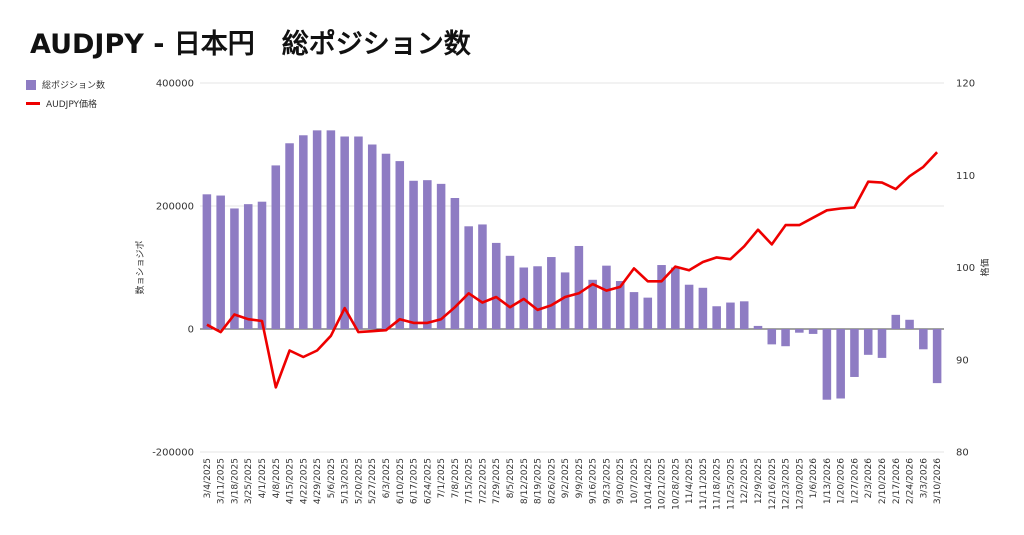 The width and height of the screenshot is (1024, 535). I want to click on x-tick-label: 8/19/2025, so click(539, 481).